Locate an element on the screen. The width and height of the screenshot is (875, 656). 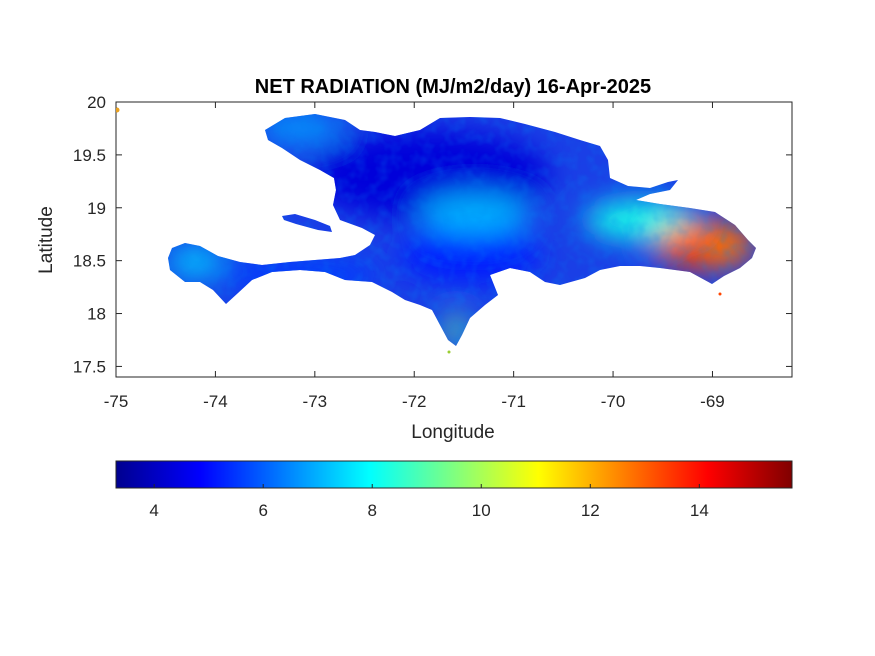
islet-south is located at coordinates (449, 352).